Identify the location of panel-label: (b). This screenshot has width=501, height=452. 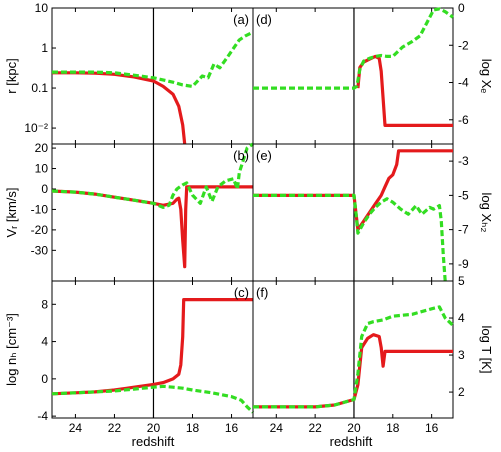
(241, 155).